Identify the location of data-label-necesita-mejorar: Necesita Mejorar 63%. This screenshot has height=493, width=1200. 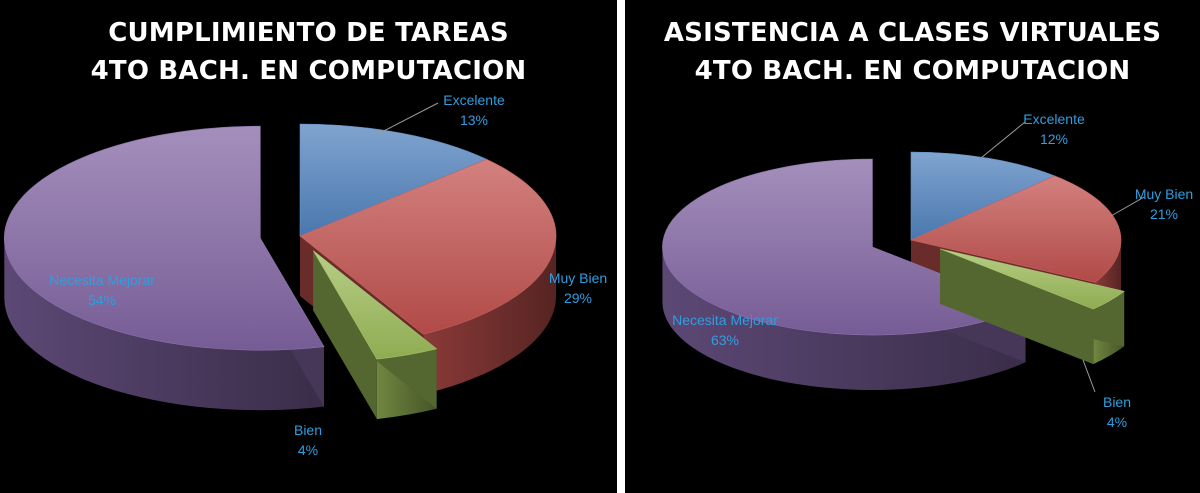
(725, 330).